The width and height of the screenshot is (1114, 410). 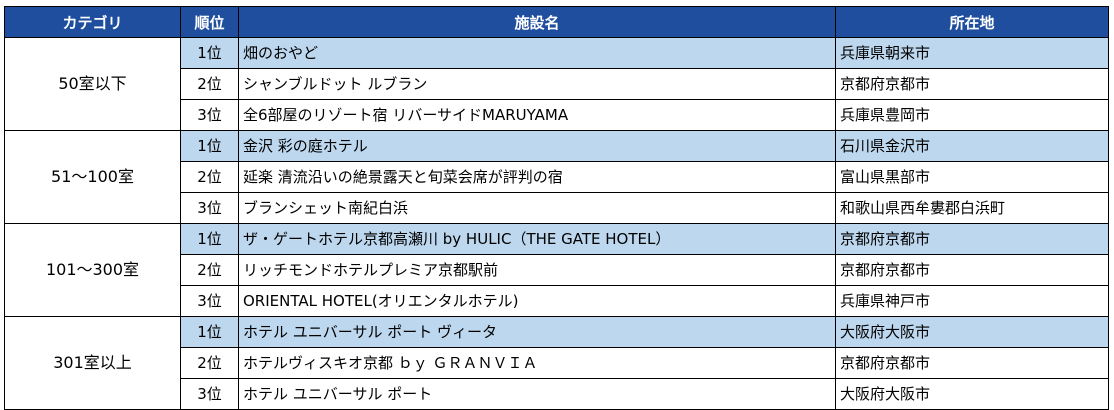 I want to click on facility-name-cell: 金沢 彩の庭ホテル, so click(x=537, y=146).